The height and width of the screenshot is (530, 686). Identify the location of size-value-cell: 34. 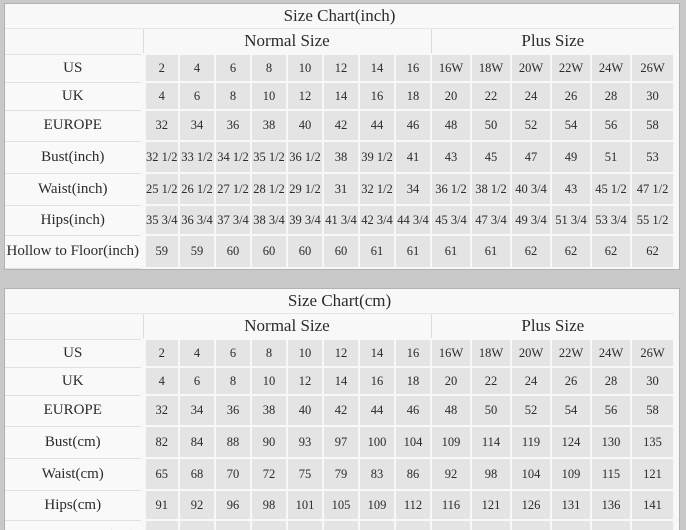
(197, 125).